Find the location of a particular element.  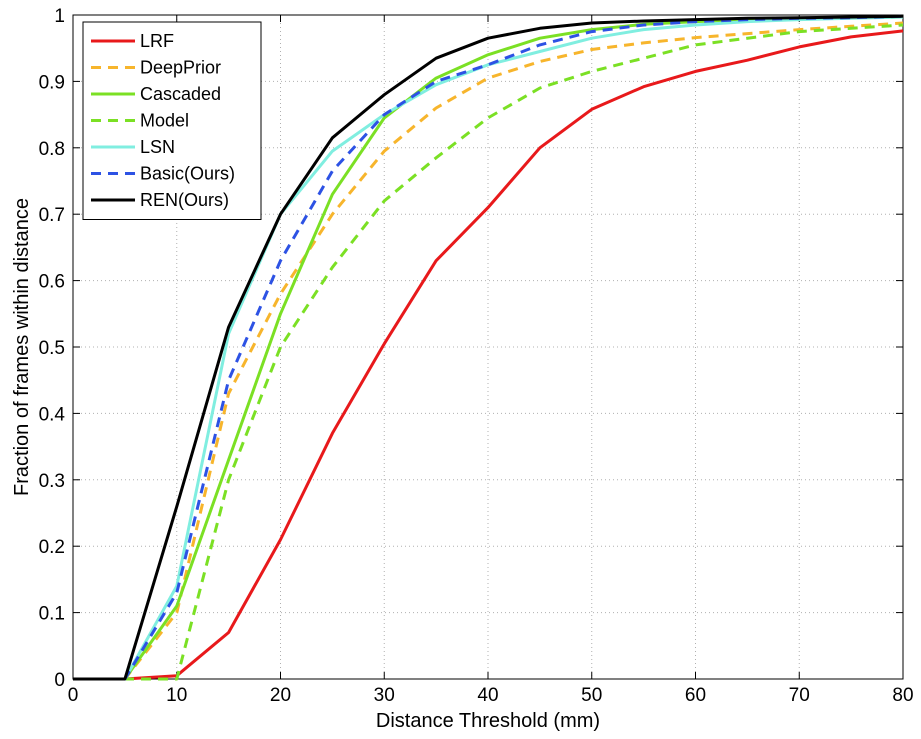

x-tick-label: 30 is located at coordinates (384, 695).